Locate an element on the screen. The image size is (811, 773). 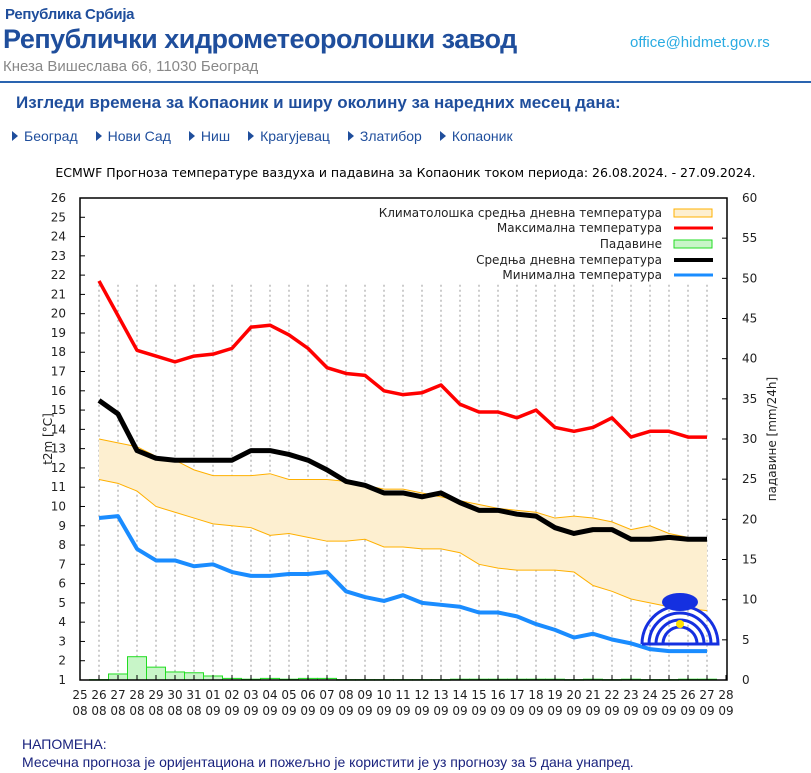
nav-label: Београд is located at coordinates (51, 136).